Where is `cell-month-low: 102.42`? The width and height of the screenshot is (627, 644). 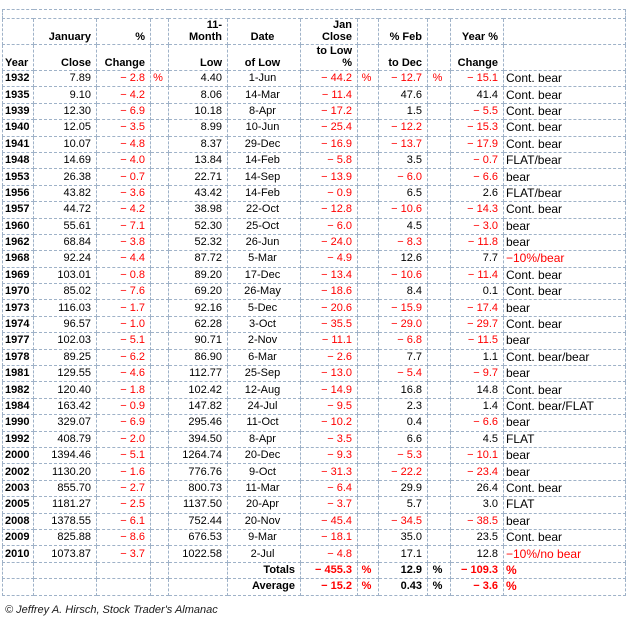 cell-month-low: 102.42 is located at coordinates (198, 390).